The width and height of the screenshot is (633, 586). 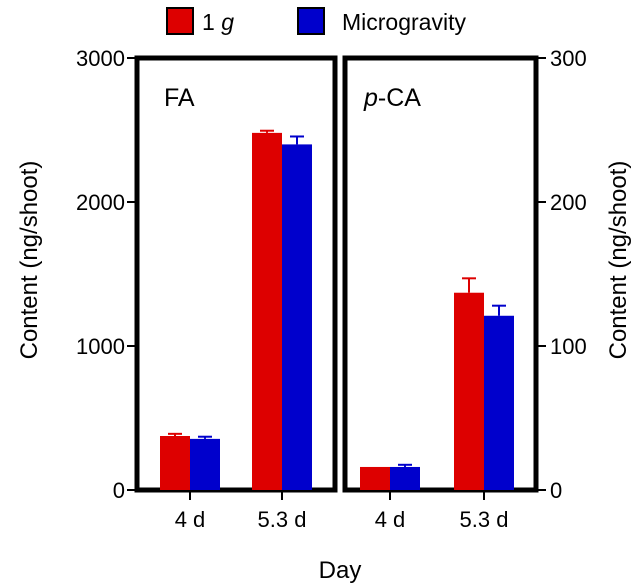 What do you see at coordinates (180, 21) in the screenshot?
I see `legend-swatch-1g` at bounding box center [180, 21].